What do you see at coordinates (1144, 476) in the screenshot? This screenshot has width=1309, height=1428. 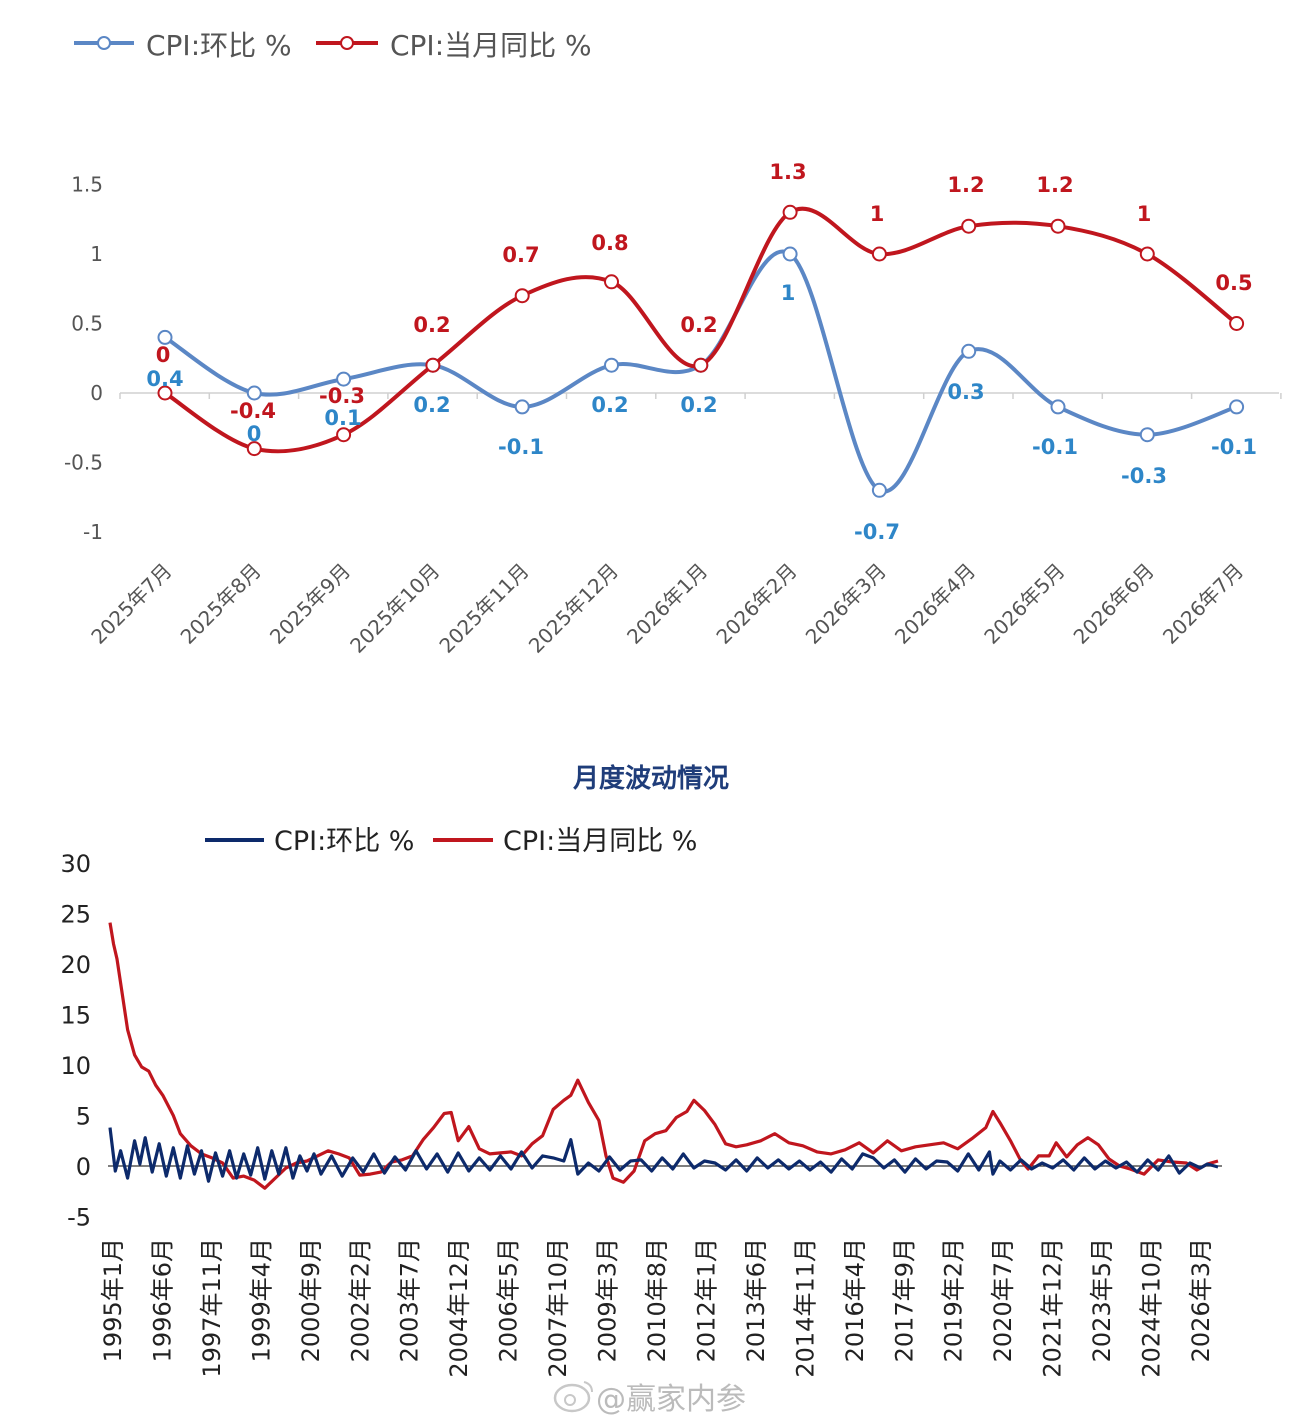 I see `top-data-label-mom: -0.3` at bounding box center [1144, 476].